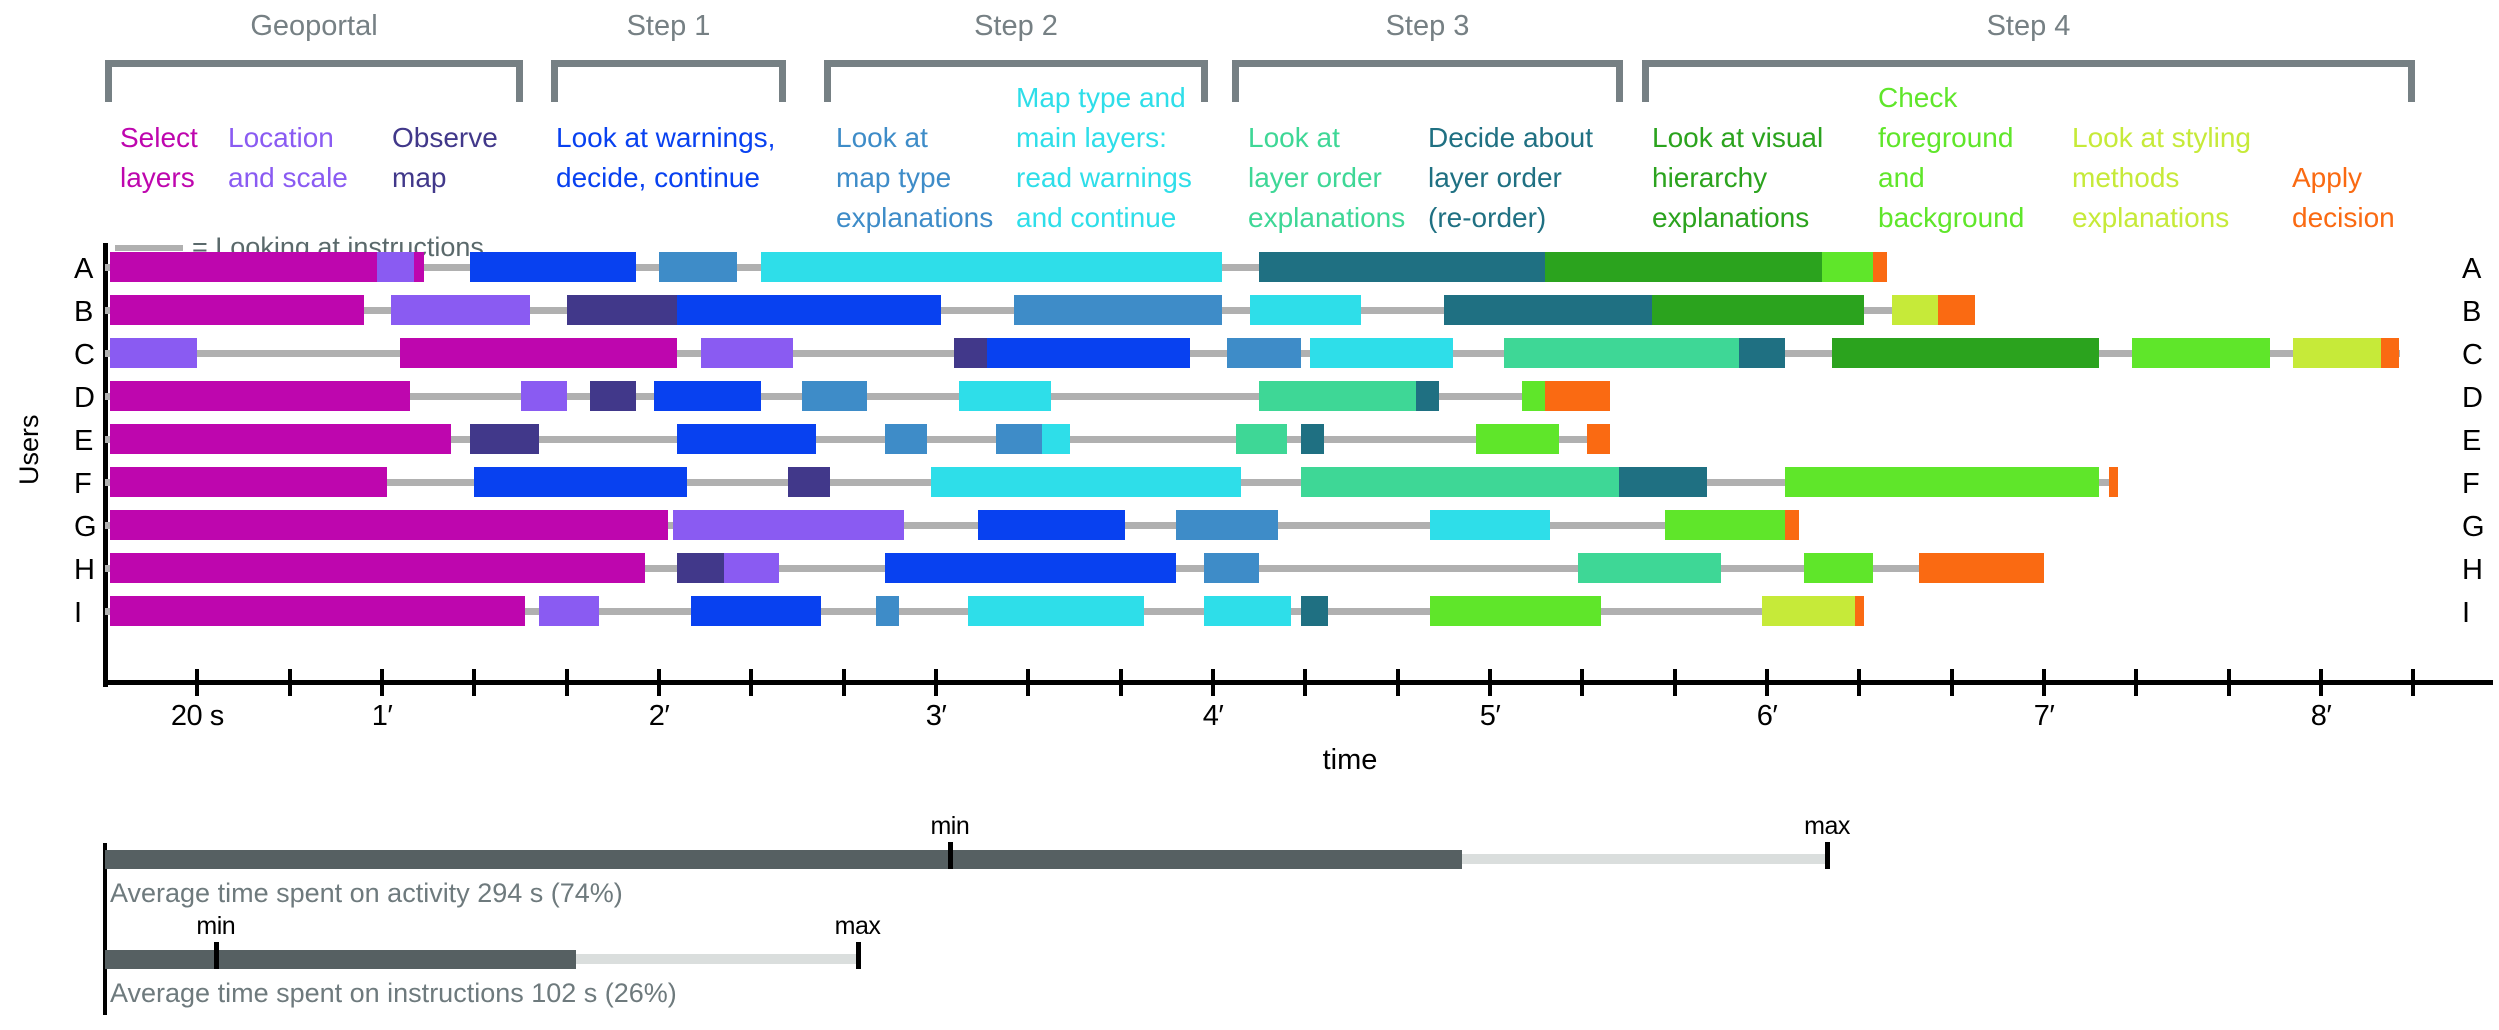 The height and width of the screenshot is (1030, 2499). What do you see at coordinates (216, 926) in the screenshot?
I see `summary-min-label: min` at bounding box center [216, 926].